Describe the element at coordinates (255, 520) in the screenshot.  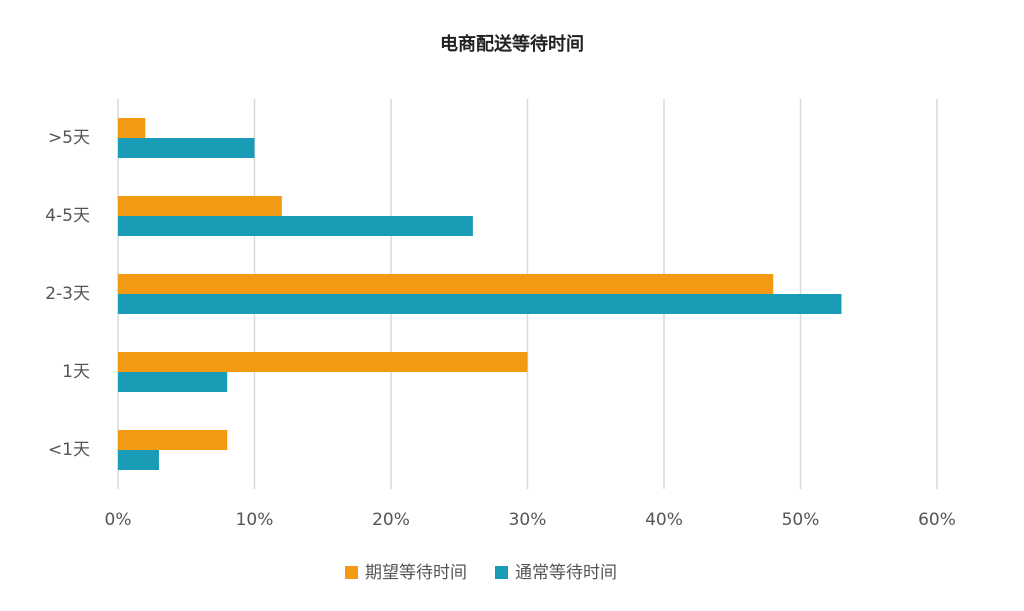
I see `x-tick-label: 10%` at that location.